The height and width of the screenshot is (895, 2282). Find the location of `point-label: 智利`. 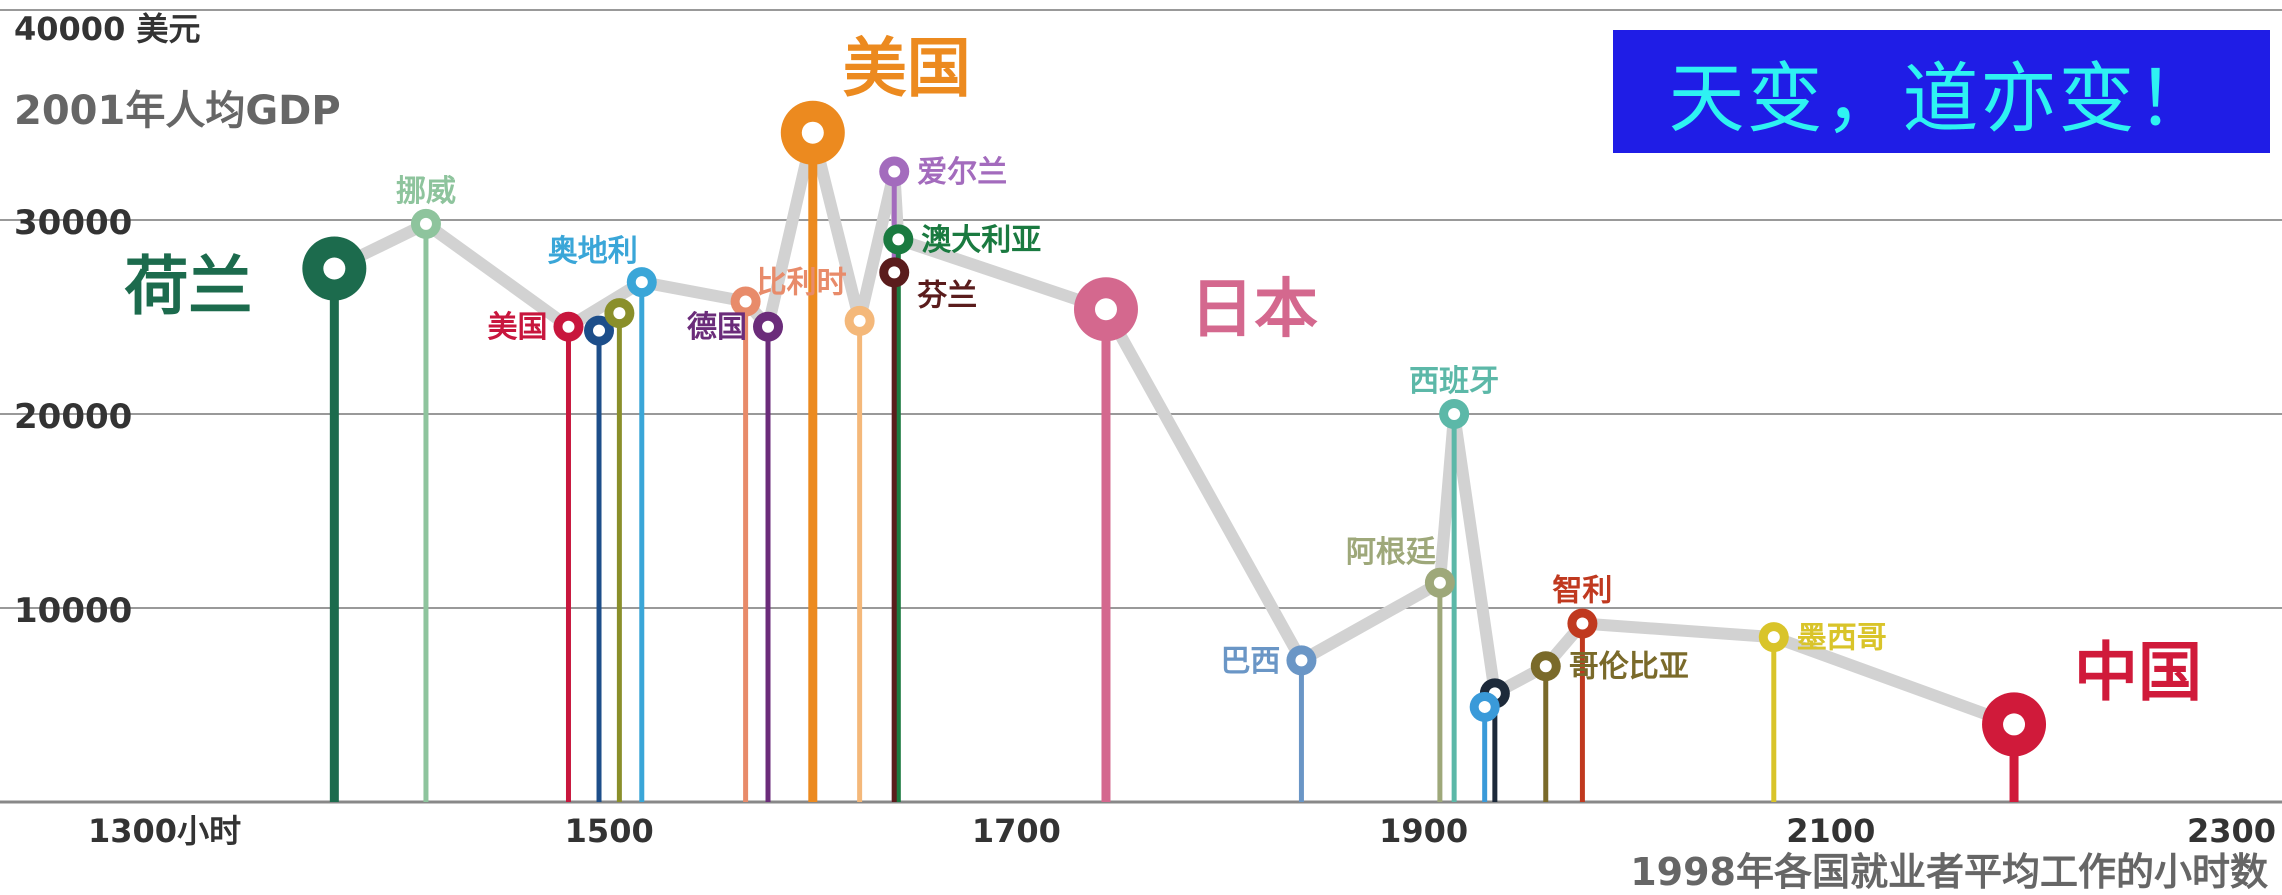

point-label: 智利 is located at coordinates (1582, 591).